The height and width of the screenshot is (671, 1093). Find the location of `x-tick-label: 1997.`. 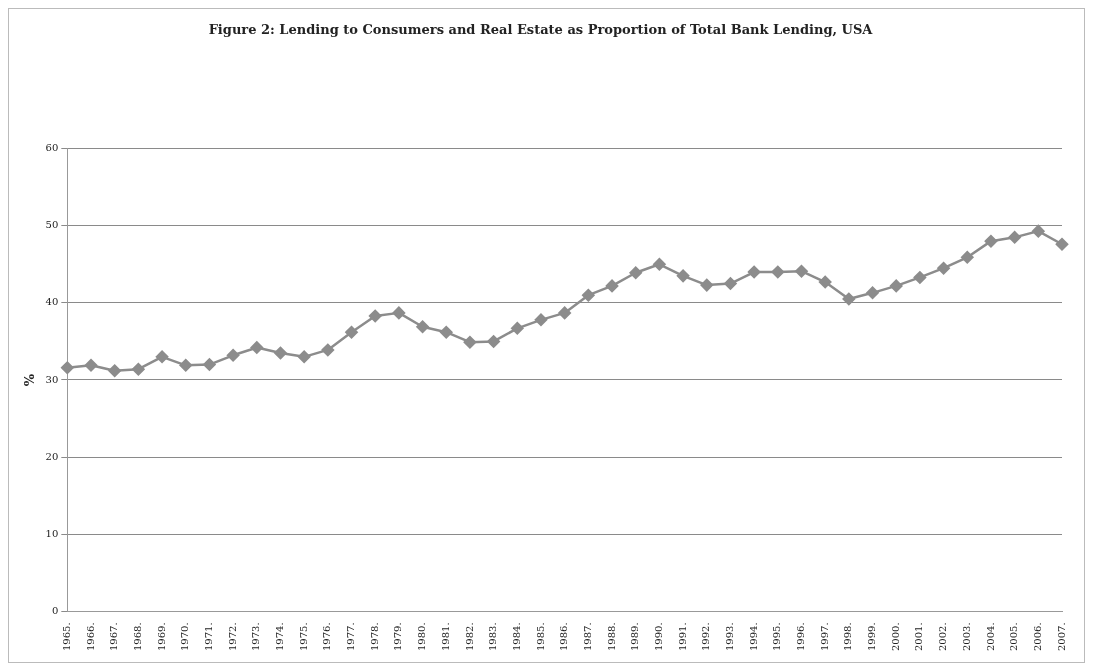

x-tick-label: 1997. is located at coordinates (824, 637).